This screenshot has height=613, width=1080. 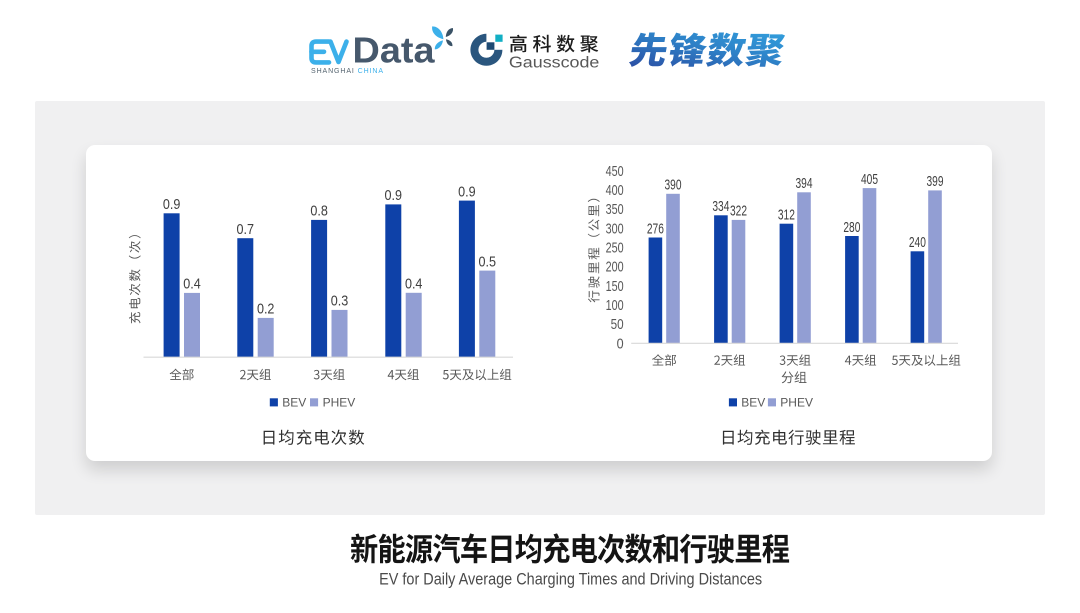 What do you see at coordinates (615, 190) in the screenshot?
I see `svg-text: 400` at bounding box center [615, 190].